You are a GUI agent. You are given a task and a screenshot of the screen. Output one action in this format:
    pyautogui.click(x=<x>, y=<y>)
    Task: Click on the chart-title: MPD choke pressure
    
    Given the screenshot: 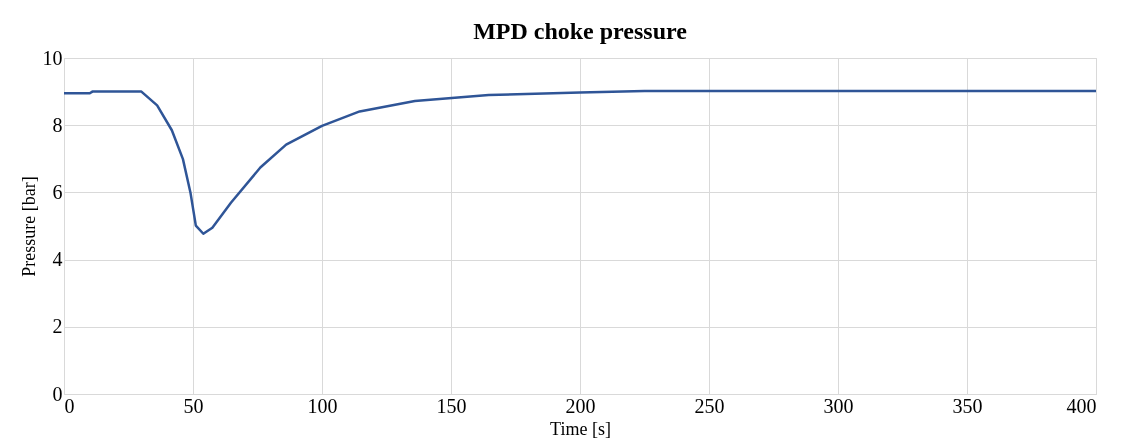 What is the action you would take?
    pyautogui.click(x=580, y=31)
    